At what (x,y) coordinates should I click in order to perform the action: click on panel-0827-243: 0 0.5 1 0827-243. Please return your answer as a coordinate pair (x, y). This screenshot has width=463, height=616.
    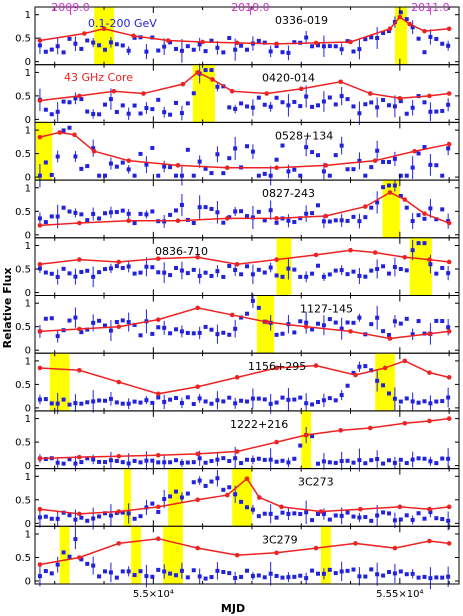
    Looking at the image, I should click on (237, 210).